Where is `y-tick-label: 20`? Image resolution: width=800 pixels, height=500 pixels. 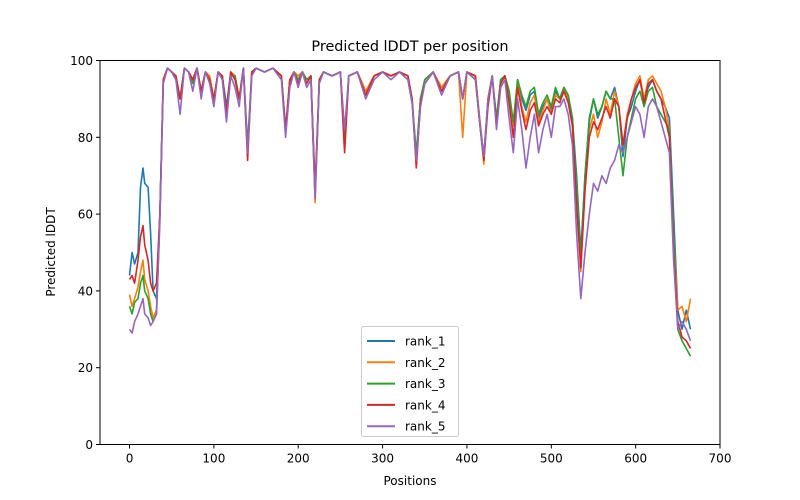
y-tick-label: 20 is located at coordinates (85, 368).